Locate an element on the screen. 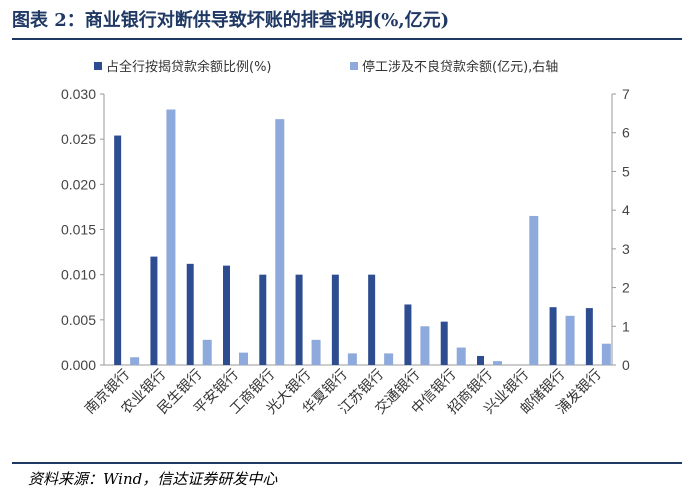  y-tick-label-left: 0.005 is located at coordinates (78, 320).